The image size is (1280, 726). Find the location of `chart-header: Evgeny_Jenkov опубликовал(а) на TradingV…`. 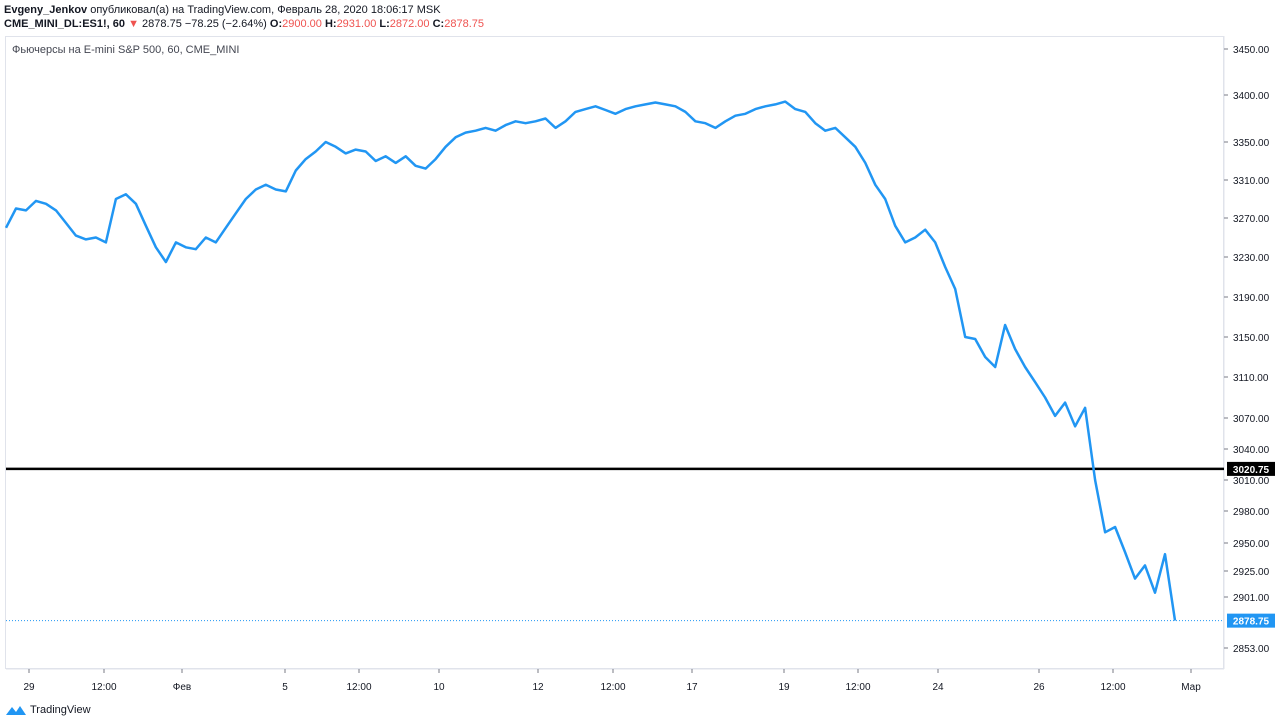

chart-header: Evgeny_Jenkov опубликовал(а) на TradingV… is located at coordinates (244, 17).